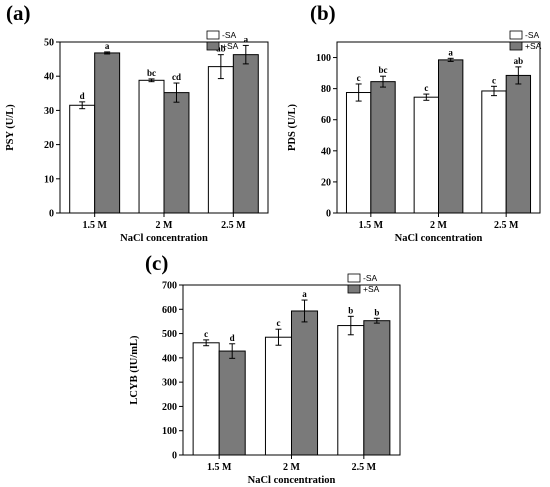 The height and width of the screenshot is (487, 550). What do you see at coordinates (169, 334) in the screenshot?
I see `y-tick-label: 500` at bounding box center [169, 334].